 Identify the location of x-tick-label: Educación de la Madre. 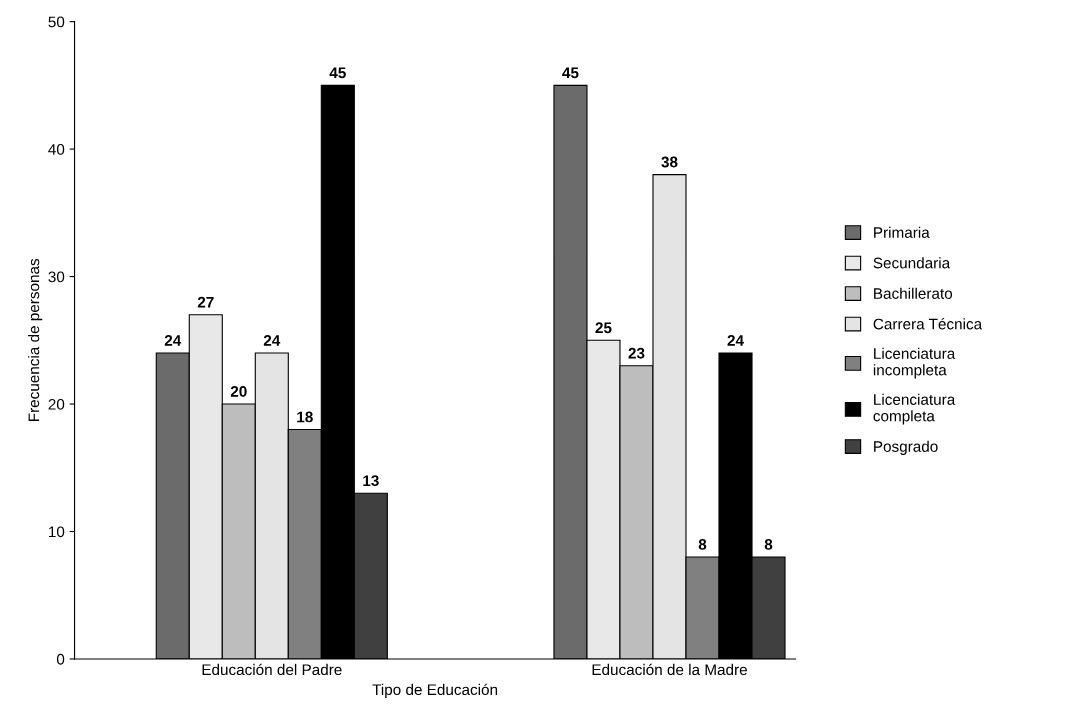
(669, 669).